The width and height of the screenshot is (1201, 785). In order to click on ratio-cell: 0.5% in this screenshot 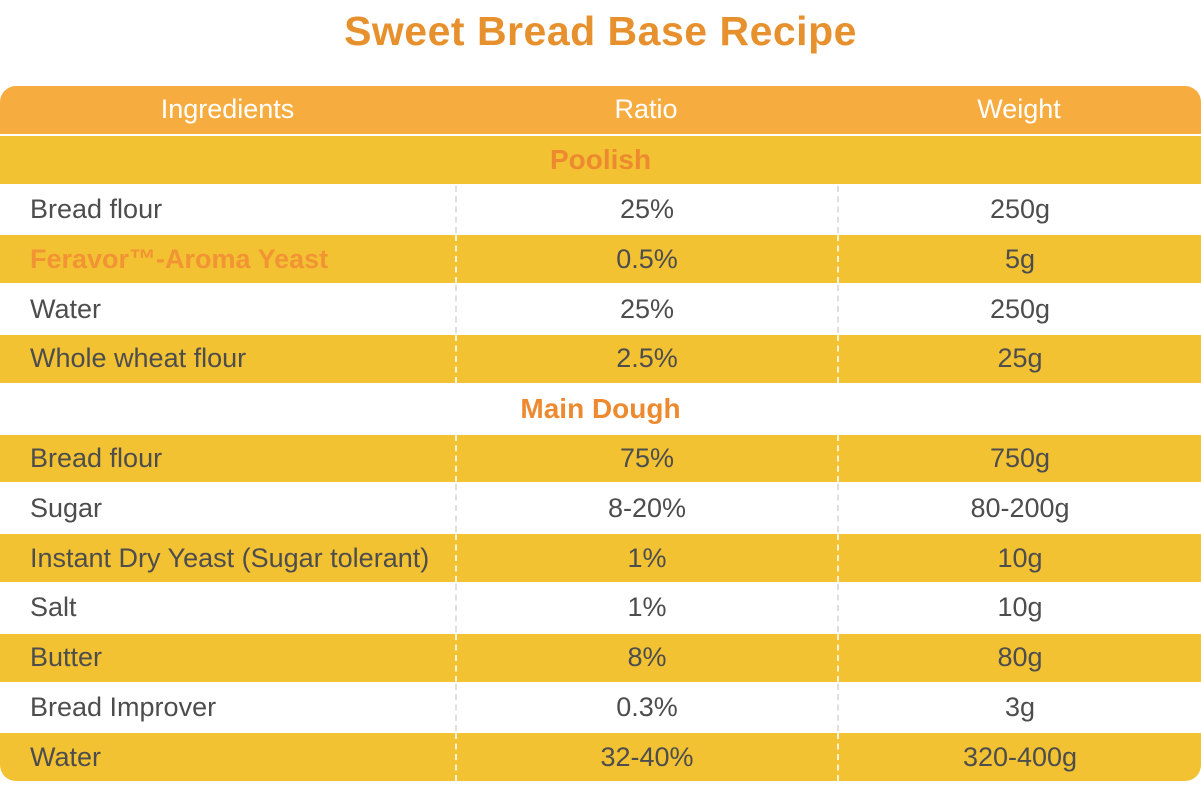, I will do `click(646, 259)`.